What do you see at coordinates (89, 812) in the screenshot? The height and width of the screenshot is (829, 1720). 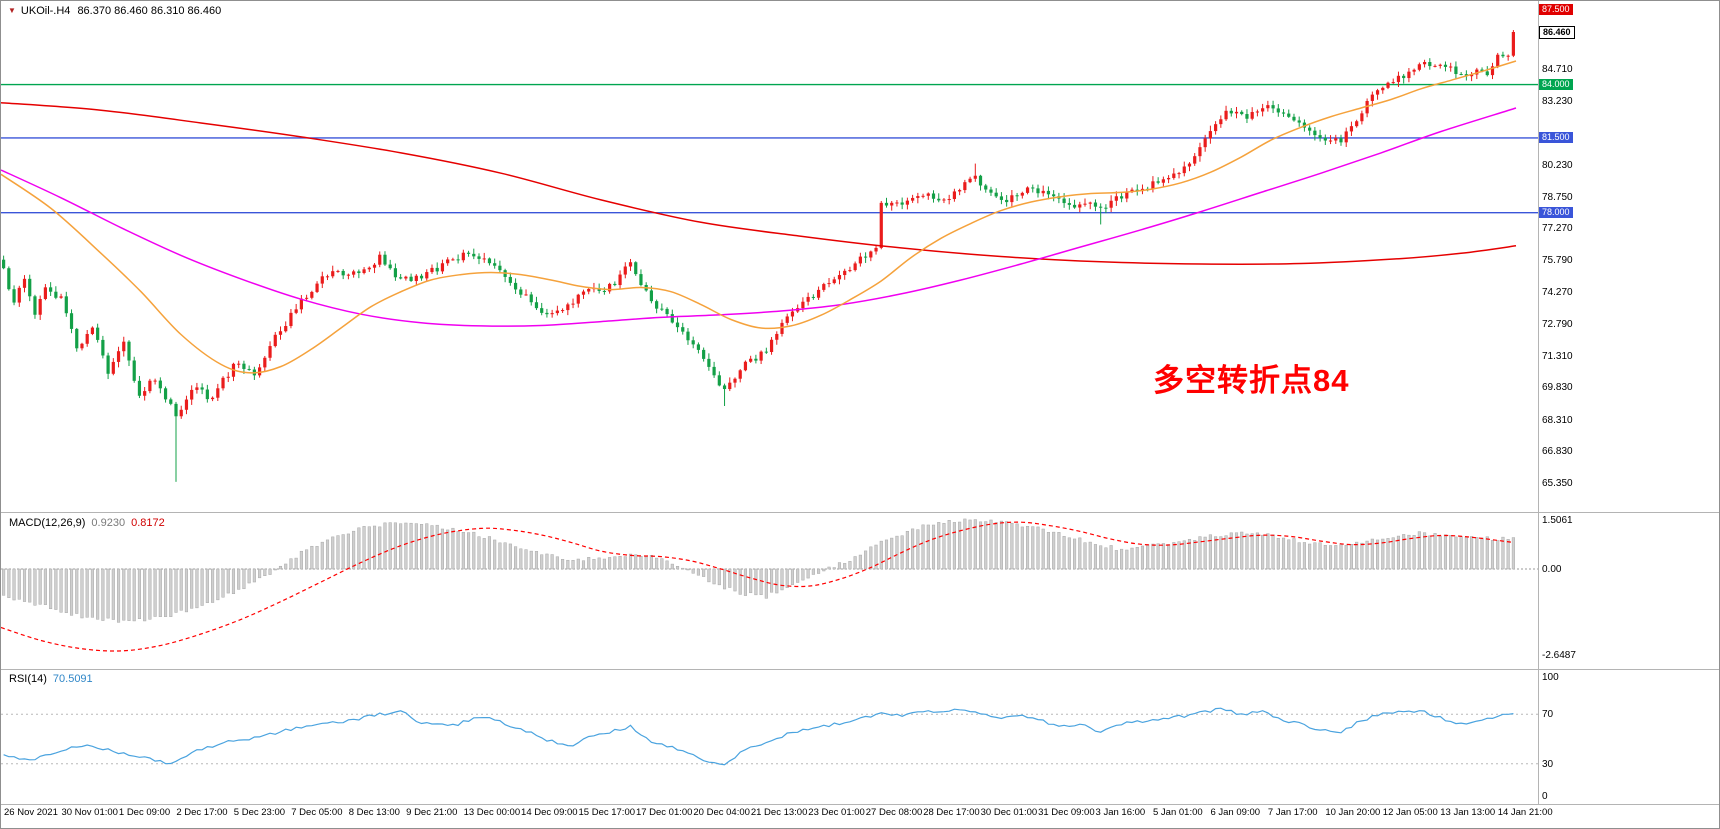 I see `time-axis-label: 30 Nov 01:00` at bounding box center [89, 812].